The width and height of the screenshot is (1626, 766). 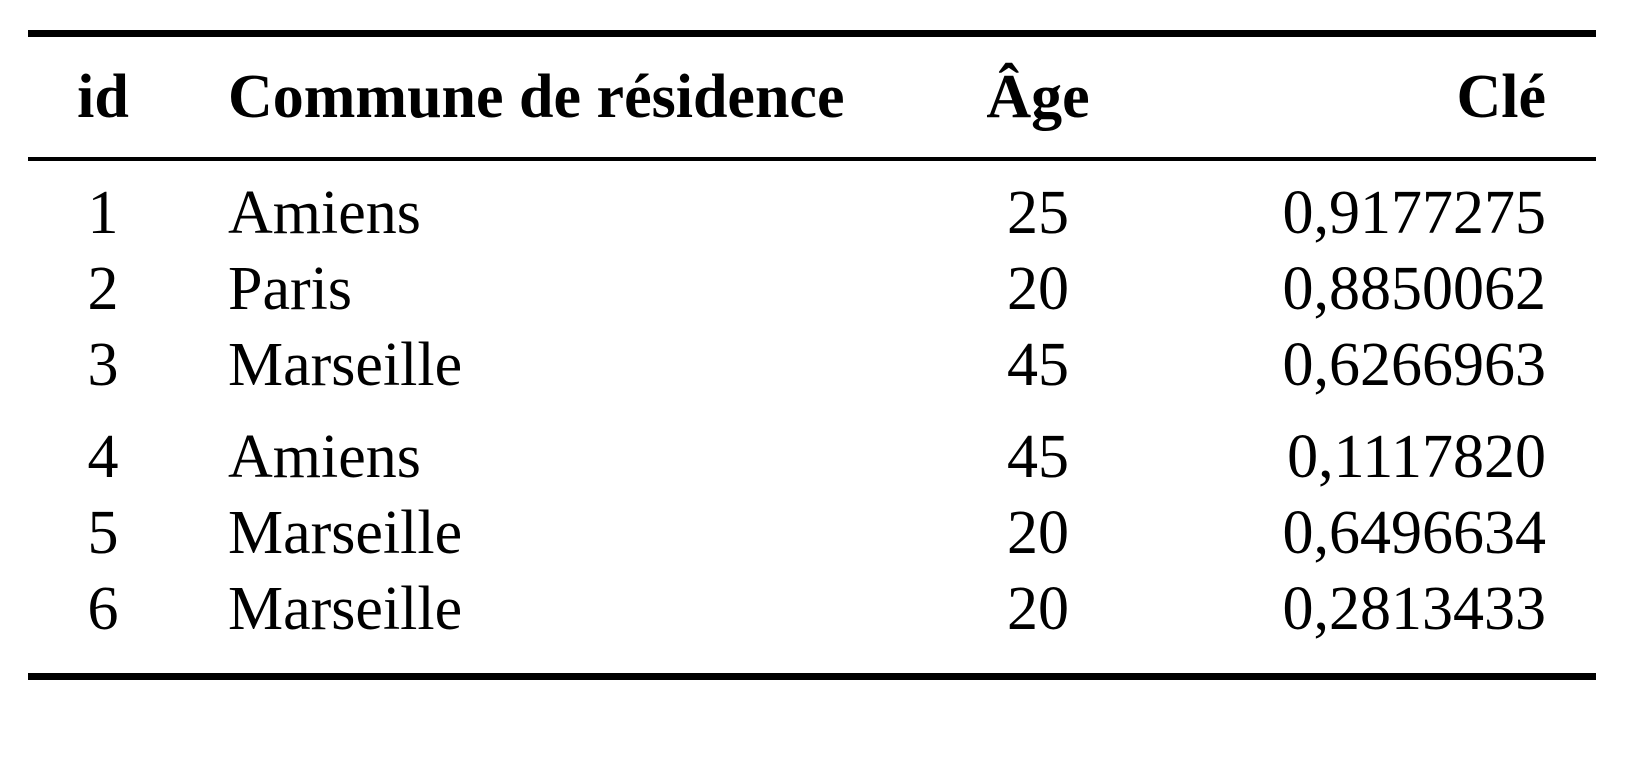 I want to click on header-id: id, so click(x=103, y=97).